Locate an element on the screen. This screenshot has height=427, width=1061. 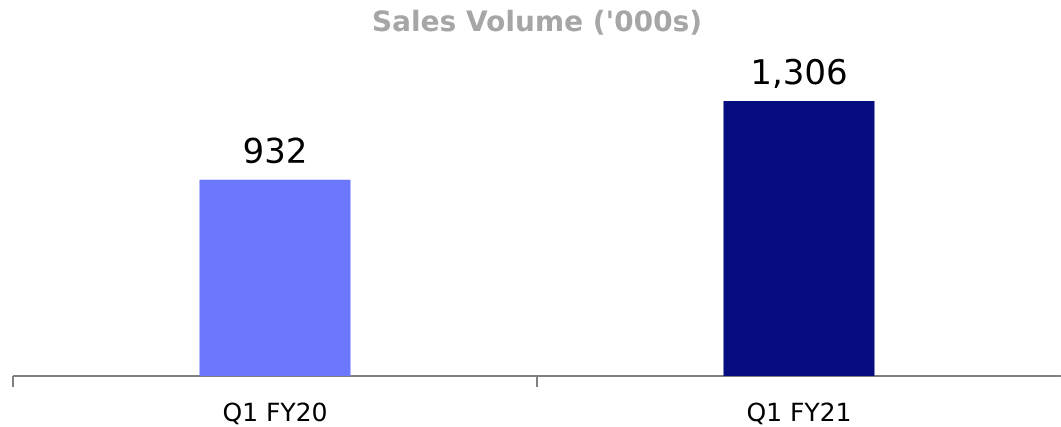
x-tick-label: Q1 FY20 is located at coordinates (274, 413).